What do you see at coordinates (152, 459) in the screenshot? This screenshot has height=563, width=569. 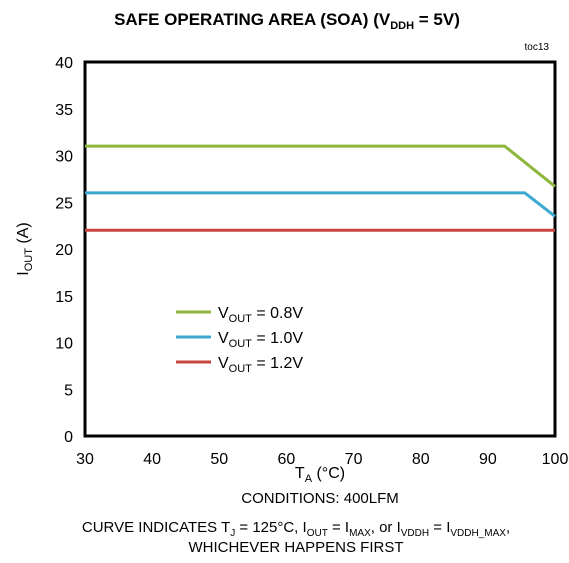 I see `x-tick-label: 40` at bounding box center [152, 459].